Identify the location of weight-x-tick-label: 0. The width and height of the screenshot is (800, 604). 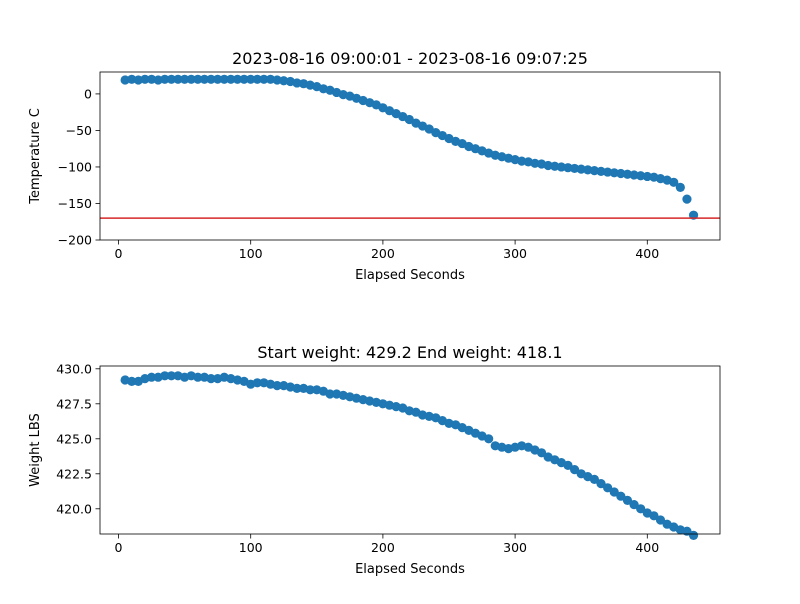
(119, 547).